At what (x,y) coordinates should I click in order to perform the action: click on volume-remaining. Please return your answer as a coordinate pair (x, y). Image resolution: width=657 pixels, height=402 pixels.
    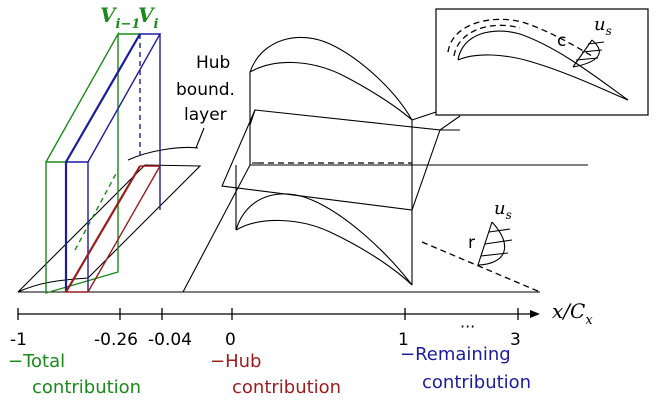
    Looking at the image, I should click on (113, 162).